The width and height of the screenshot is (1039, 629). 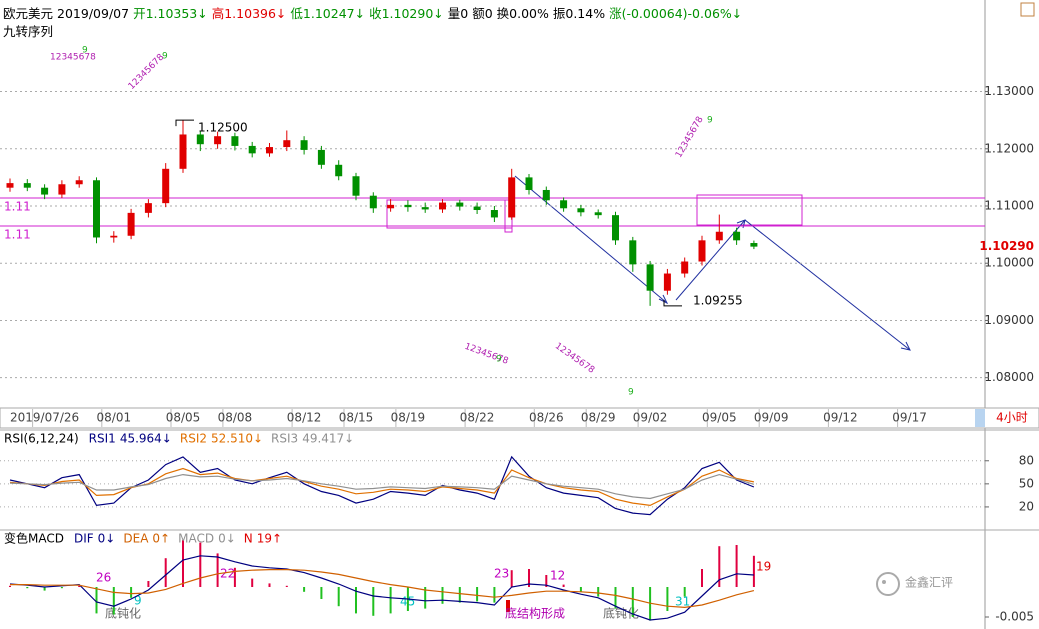 What do you see at coordinates (381, 588) in the screenshot?
I see `series-line` at bounding box center [381, 588].